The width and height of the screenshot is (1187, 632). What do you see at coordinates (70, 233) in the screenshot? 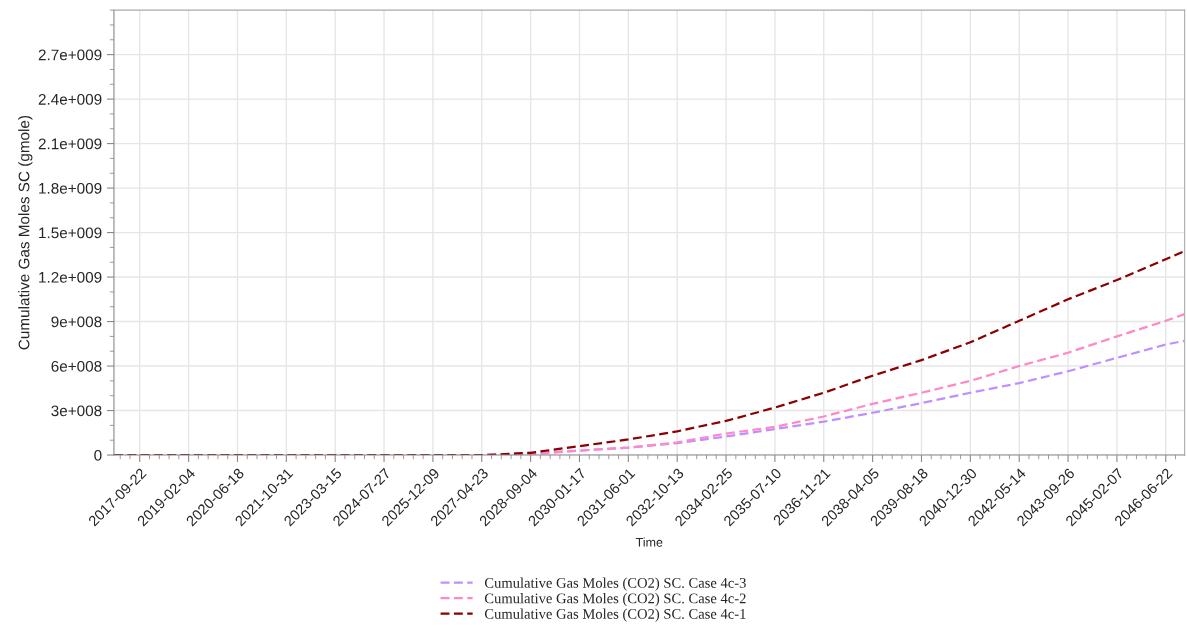
I see `y-tick-label: 1.5e+009` at bounding box center [70, 233].